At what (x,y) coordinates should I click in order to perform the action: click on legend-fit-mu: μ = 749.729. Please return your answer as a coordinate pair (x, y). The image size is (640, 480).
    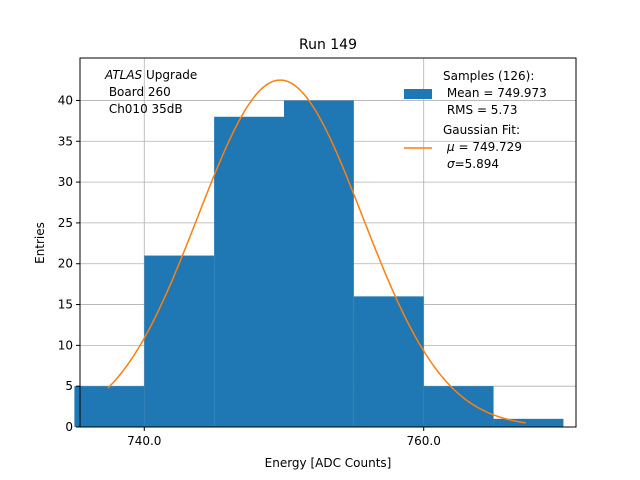
    Looking at the image, I should click on (484, 147).